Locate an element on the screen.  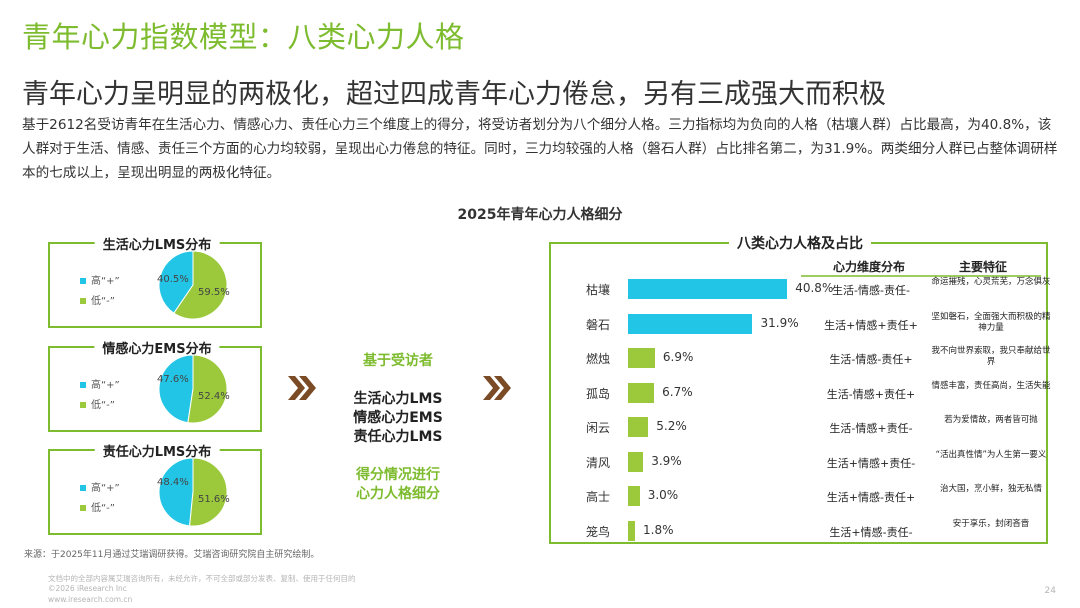
pie-title: 生活心力LMS分布 is located at coordinates (157, 243).